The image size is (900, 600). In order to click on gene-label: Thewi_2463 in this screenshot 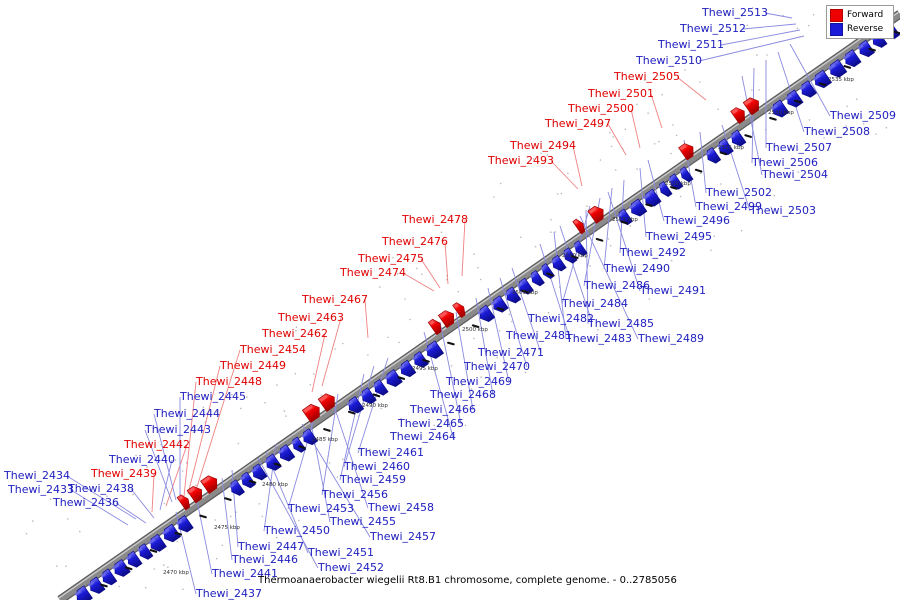, I will do `click(311, 317)`.